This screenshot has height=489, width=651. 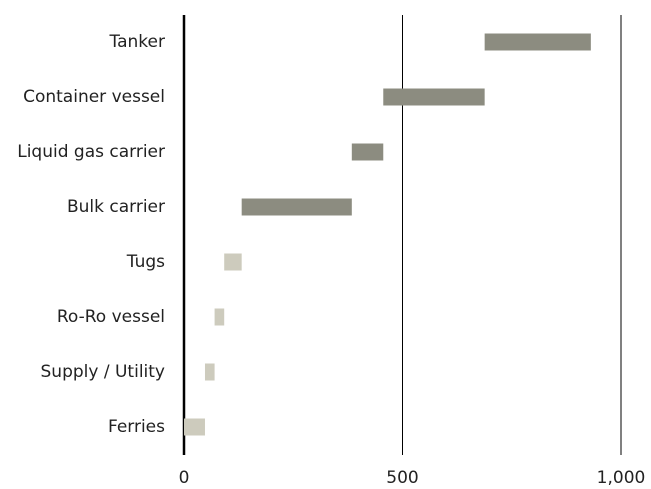 What do you see at coordinates (621, 478) in the screenshot?
I see `x-tick-label: 1,000` at bounding box center [621, 478].